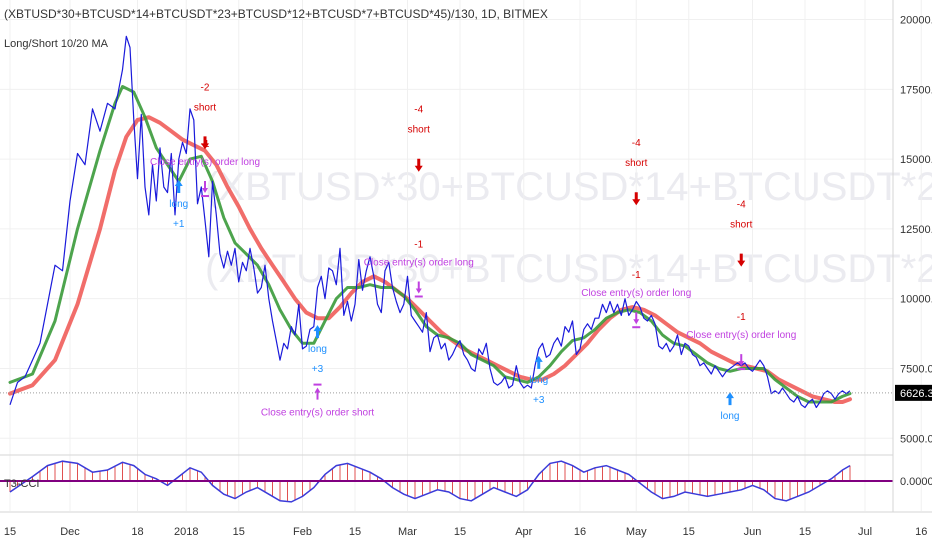 Image resolution: width=932 pixels, height=550 pixels. Describe the element at coordinates (205, 116) in the screenshot. I see `signal-short: -2 short` at that location.